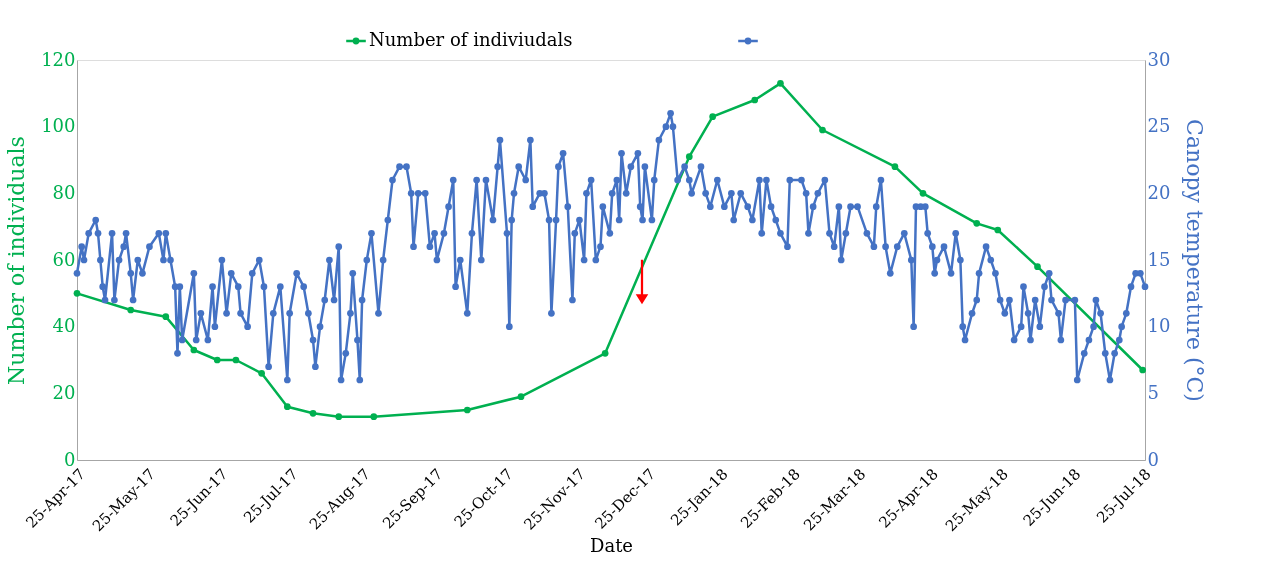  What do you see at coordinates (1159, 126) in the screenshot?
I see `y2-tick-label: 25` at bounding box center [1159, 126].